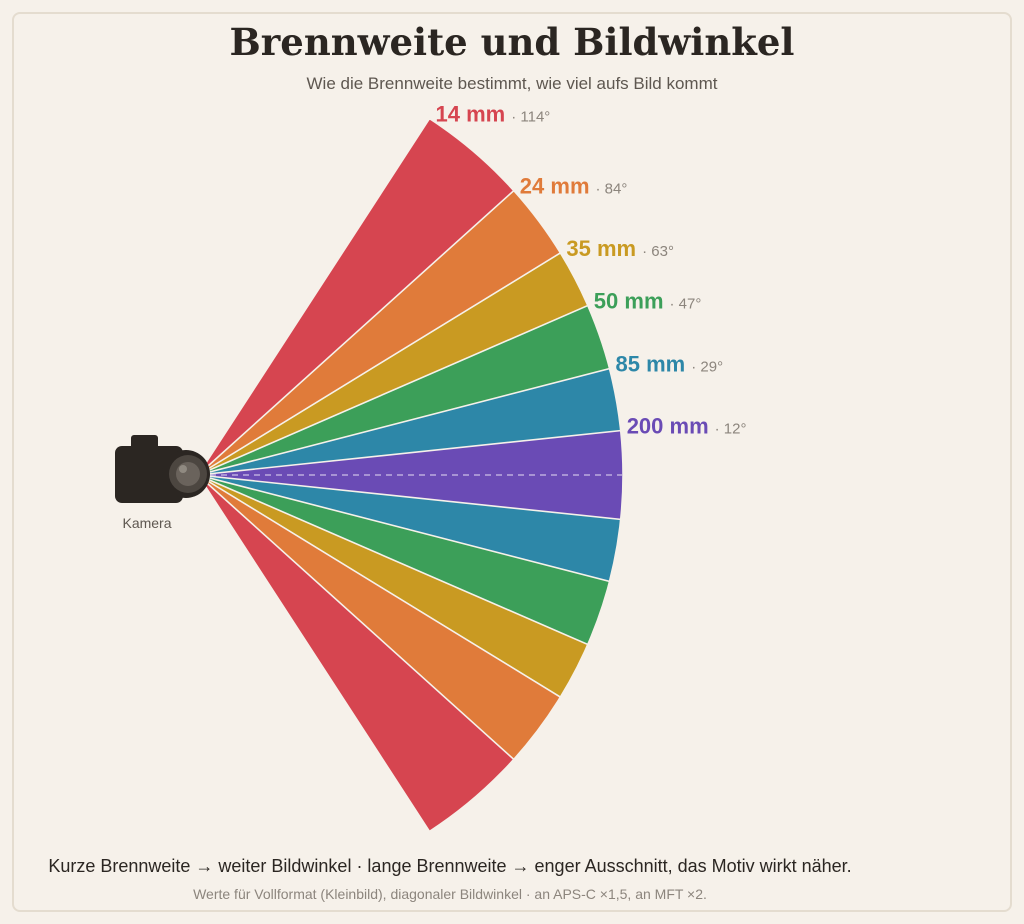 The width and height of the screenshot is (1024, 924). What do you see at coordinates (707, 367) in the screenshot?
I see `angle-value: · 29°` at bounding box center [707, 367].